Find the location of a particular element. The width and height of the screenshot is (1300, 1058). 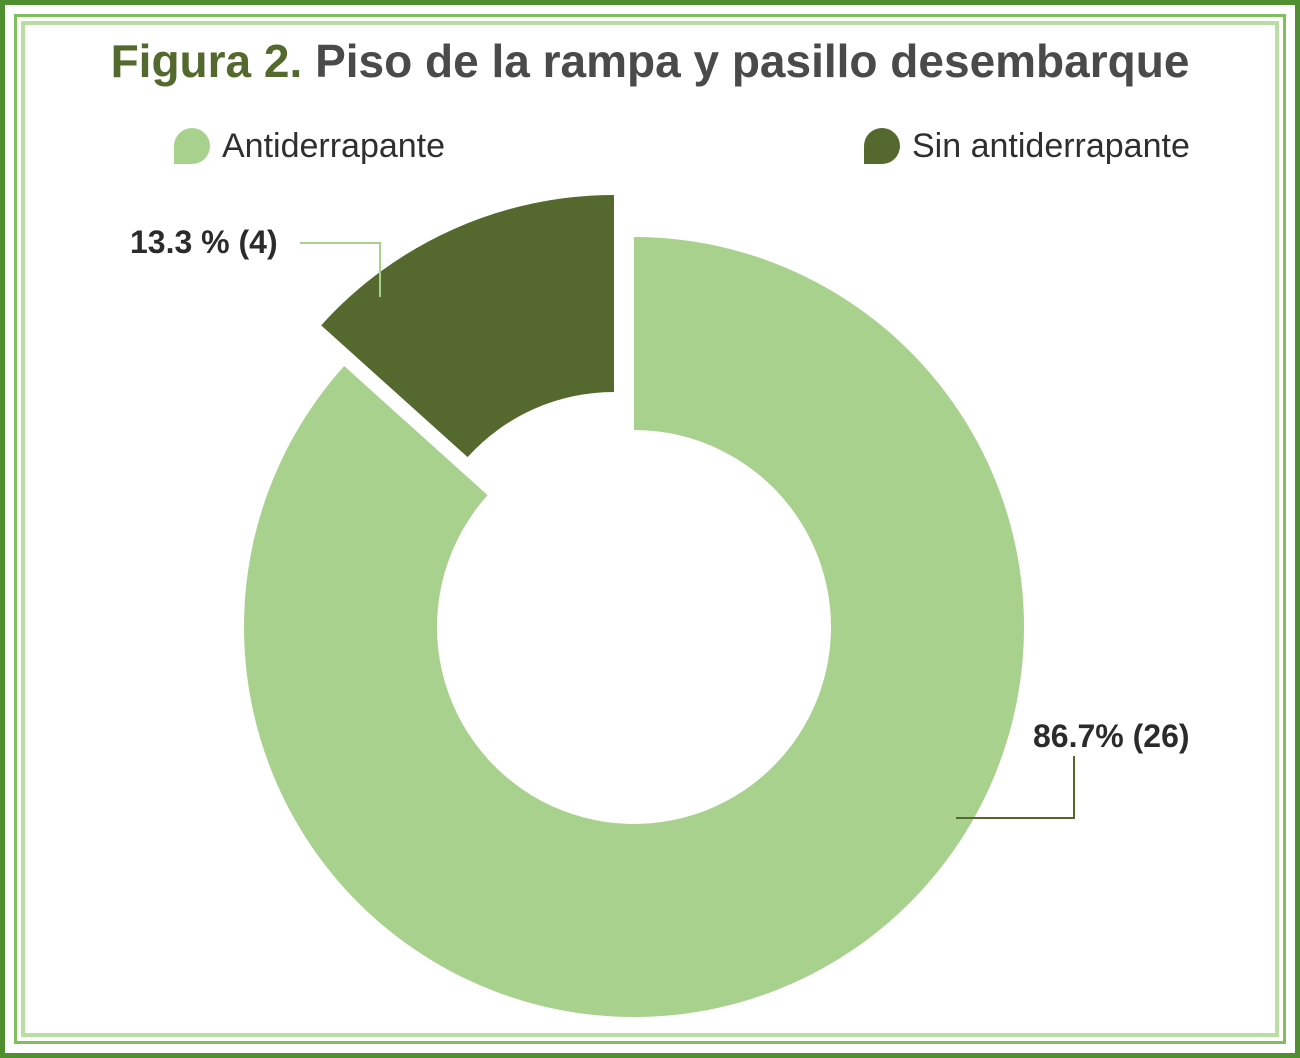

legend-label-antiderrapante: Antiderrapante is located at coordinates (334, 145).